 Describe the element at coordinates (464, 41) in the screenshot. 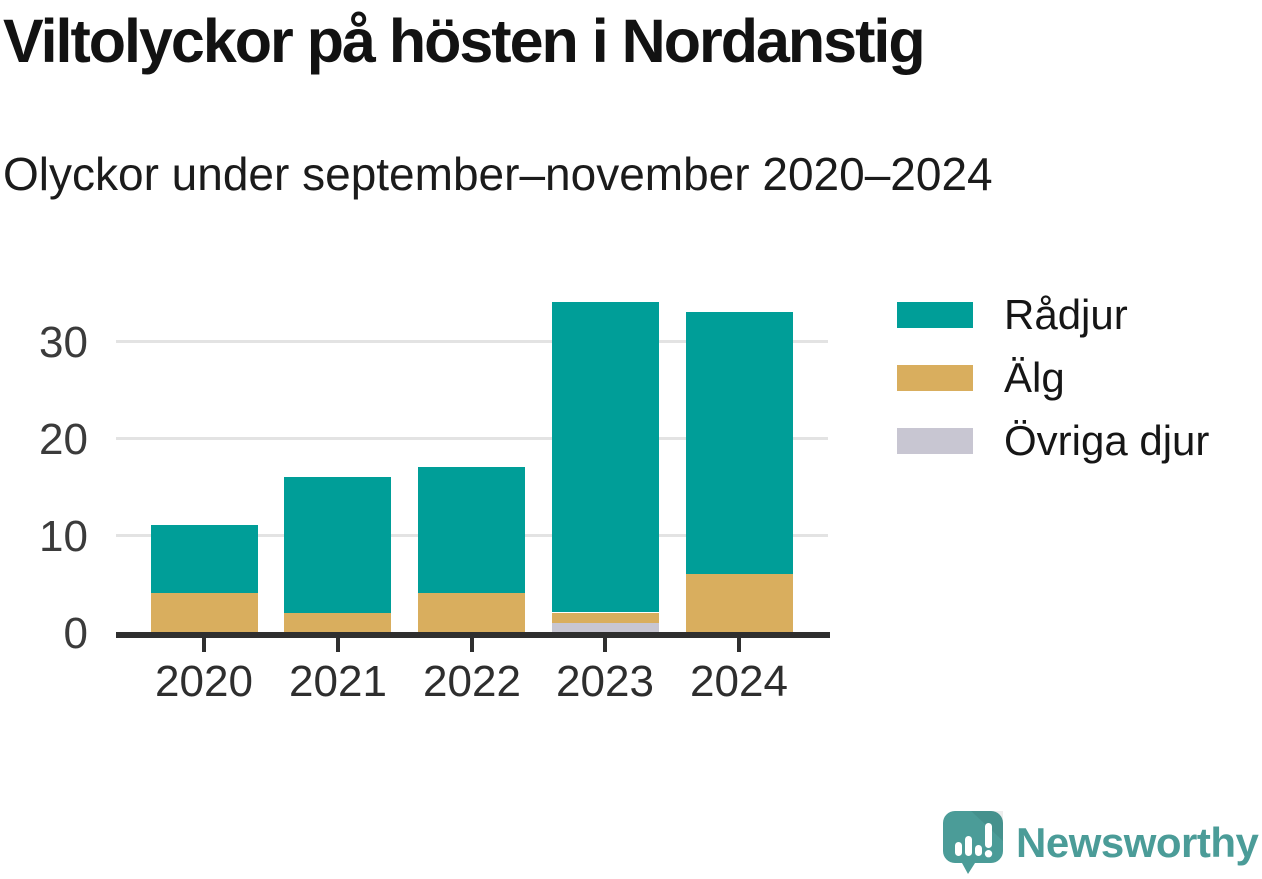

I see `chart-title: Viltolyckor på hösten i Nordanstig` at that location.